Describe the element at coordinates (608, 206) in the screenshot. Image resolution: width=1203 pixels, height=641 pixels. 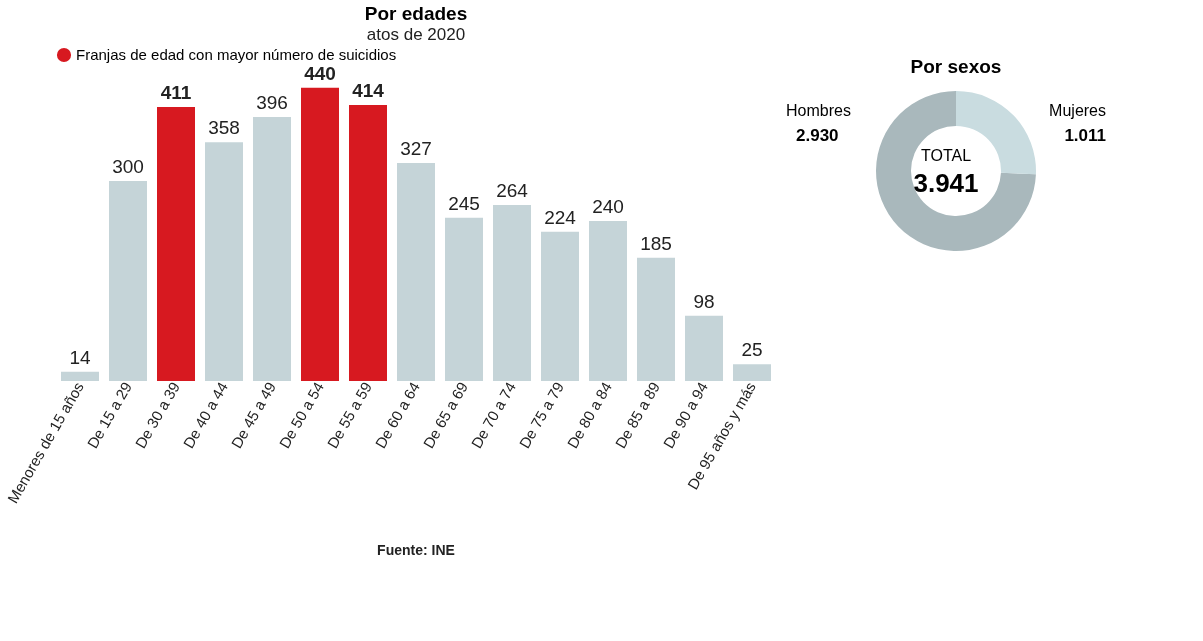
I see `data-label: 240` at that location.